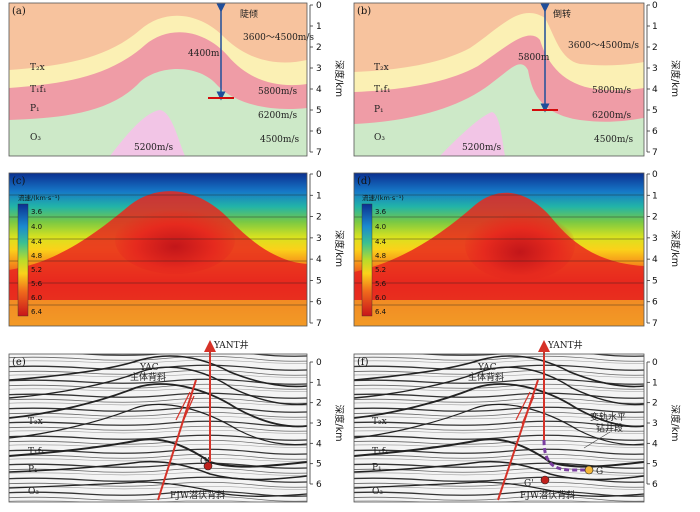 This screenshot has width=700, height=512. What do you see at coordinates (364, 11) in the screenshot?
I see `panel-b-label: (b)` at bounding box center [364, 11].